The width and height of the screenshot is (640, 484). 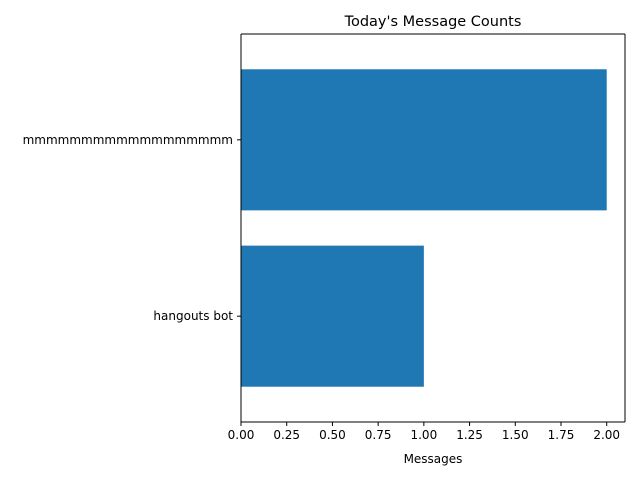 What do you see at coordinates (433, 459) in the screenshot?
I see `x-axis-label: Messages` at bounding box center [433, 459].